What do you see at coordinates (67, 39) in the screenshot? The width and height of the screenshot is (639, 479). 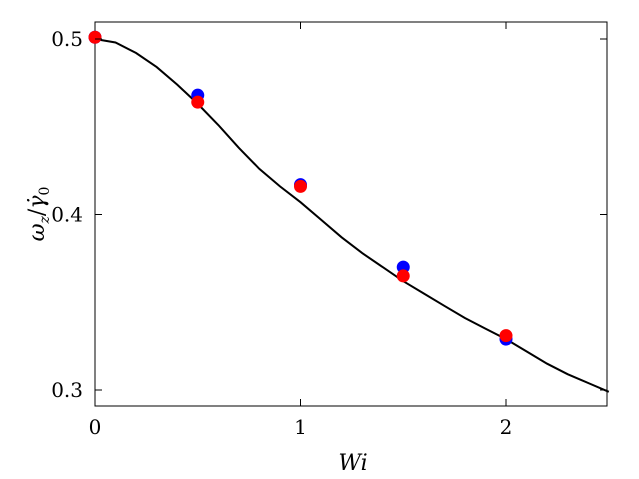 I see `y-tick-label: 0.5` at bounding box center [67, 39].